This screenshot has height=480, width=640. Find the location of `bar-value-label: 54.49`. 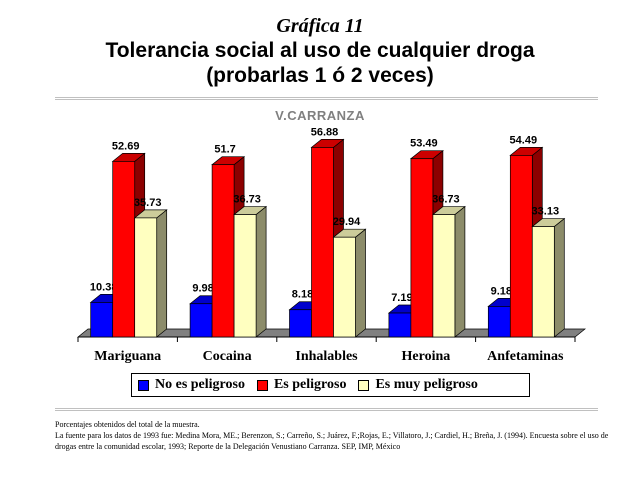

bar-value-label: 54.49 is located at coordinates (524, 140).